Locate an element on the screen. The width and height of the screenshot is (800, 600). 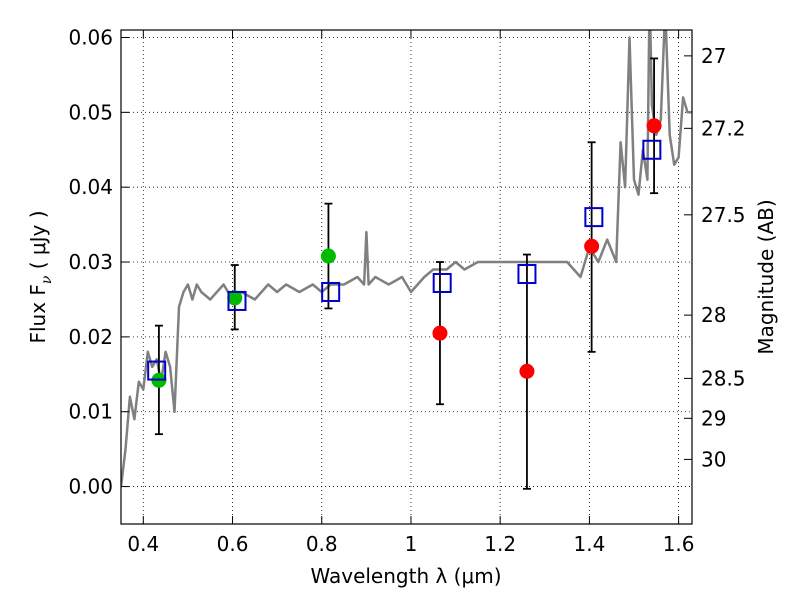
y-axis-title-sub: ν is located at coordinates (47, 279).